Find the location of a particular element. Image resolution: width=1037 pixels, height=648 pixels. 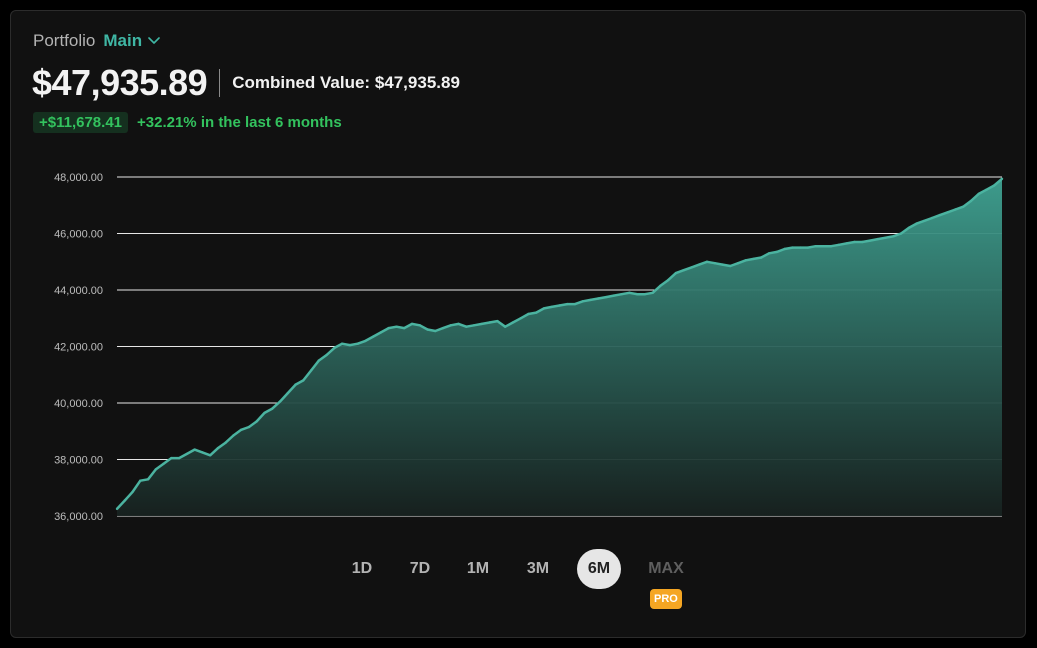

y-tick-label: 42,000.00 is located at coordinates (78, 348).